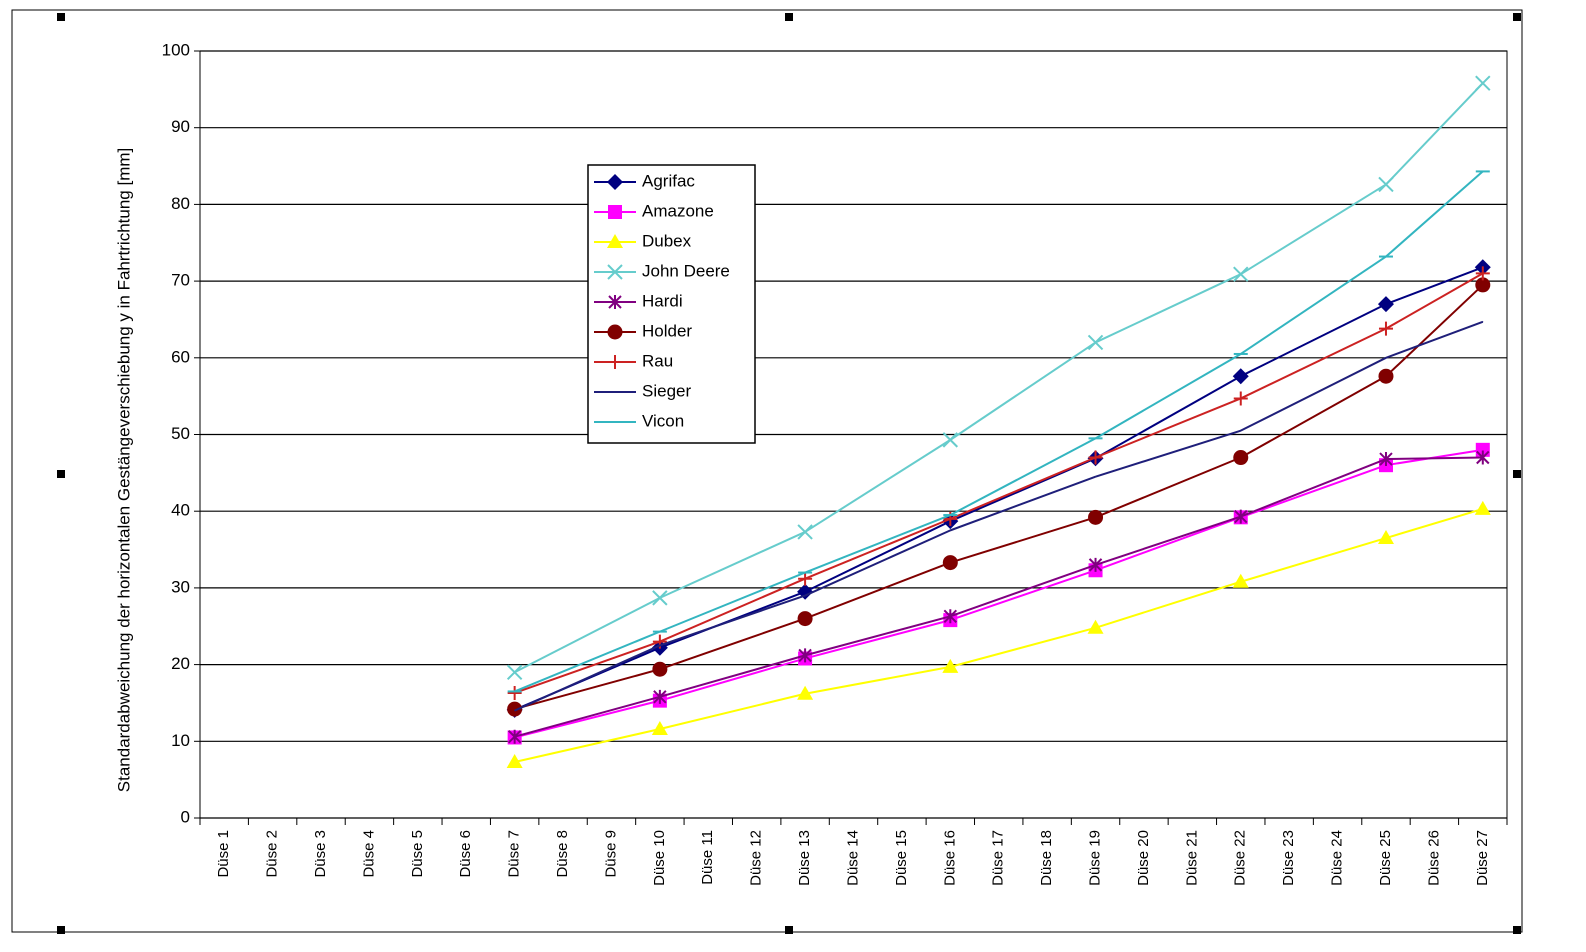 This screenshot has height=952, width=1586. What do you see at coordinates (180, 203) in the screenshot?
I see `y-tick-label: 80` at bounding box center [180, 203].